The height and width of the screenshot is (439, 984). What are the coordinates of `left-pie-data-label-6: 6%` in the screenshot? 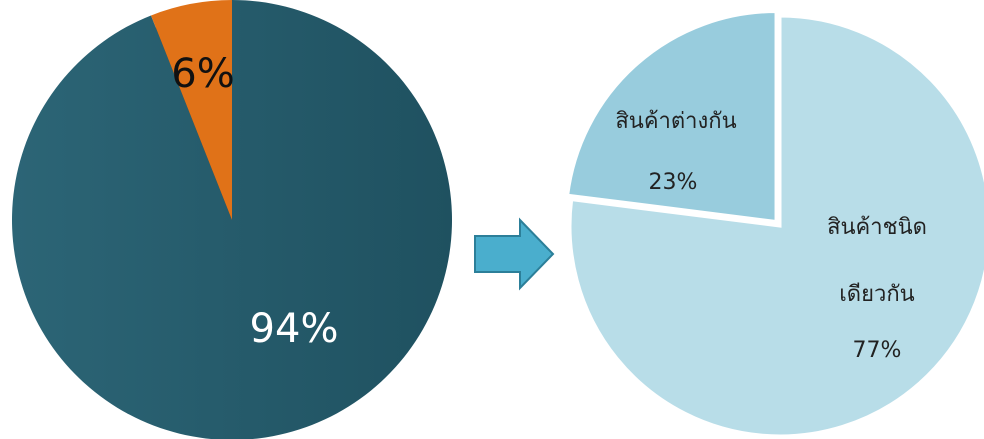 It's located at (202, 74).